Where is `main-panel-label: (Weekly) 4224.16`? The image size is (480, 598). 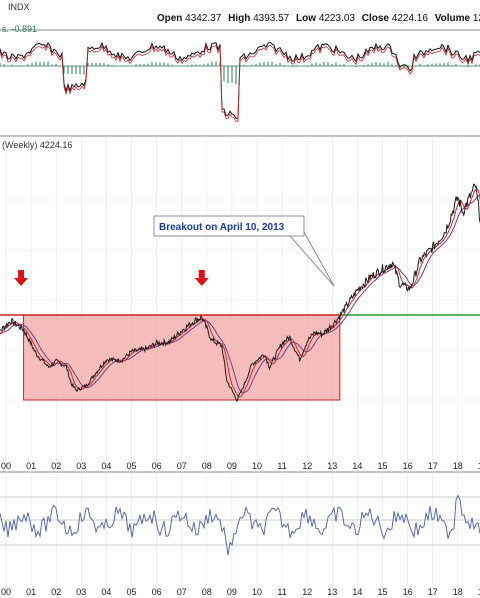 main-panel-label: (Weekly) 4224.16 is located at coordinates (37, 145).